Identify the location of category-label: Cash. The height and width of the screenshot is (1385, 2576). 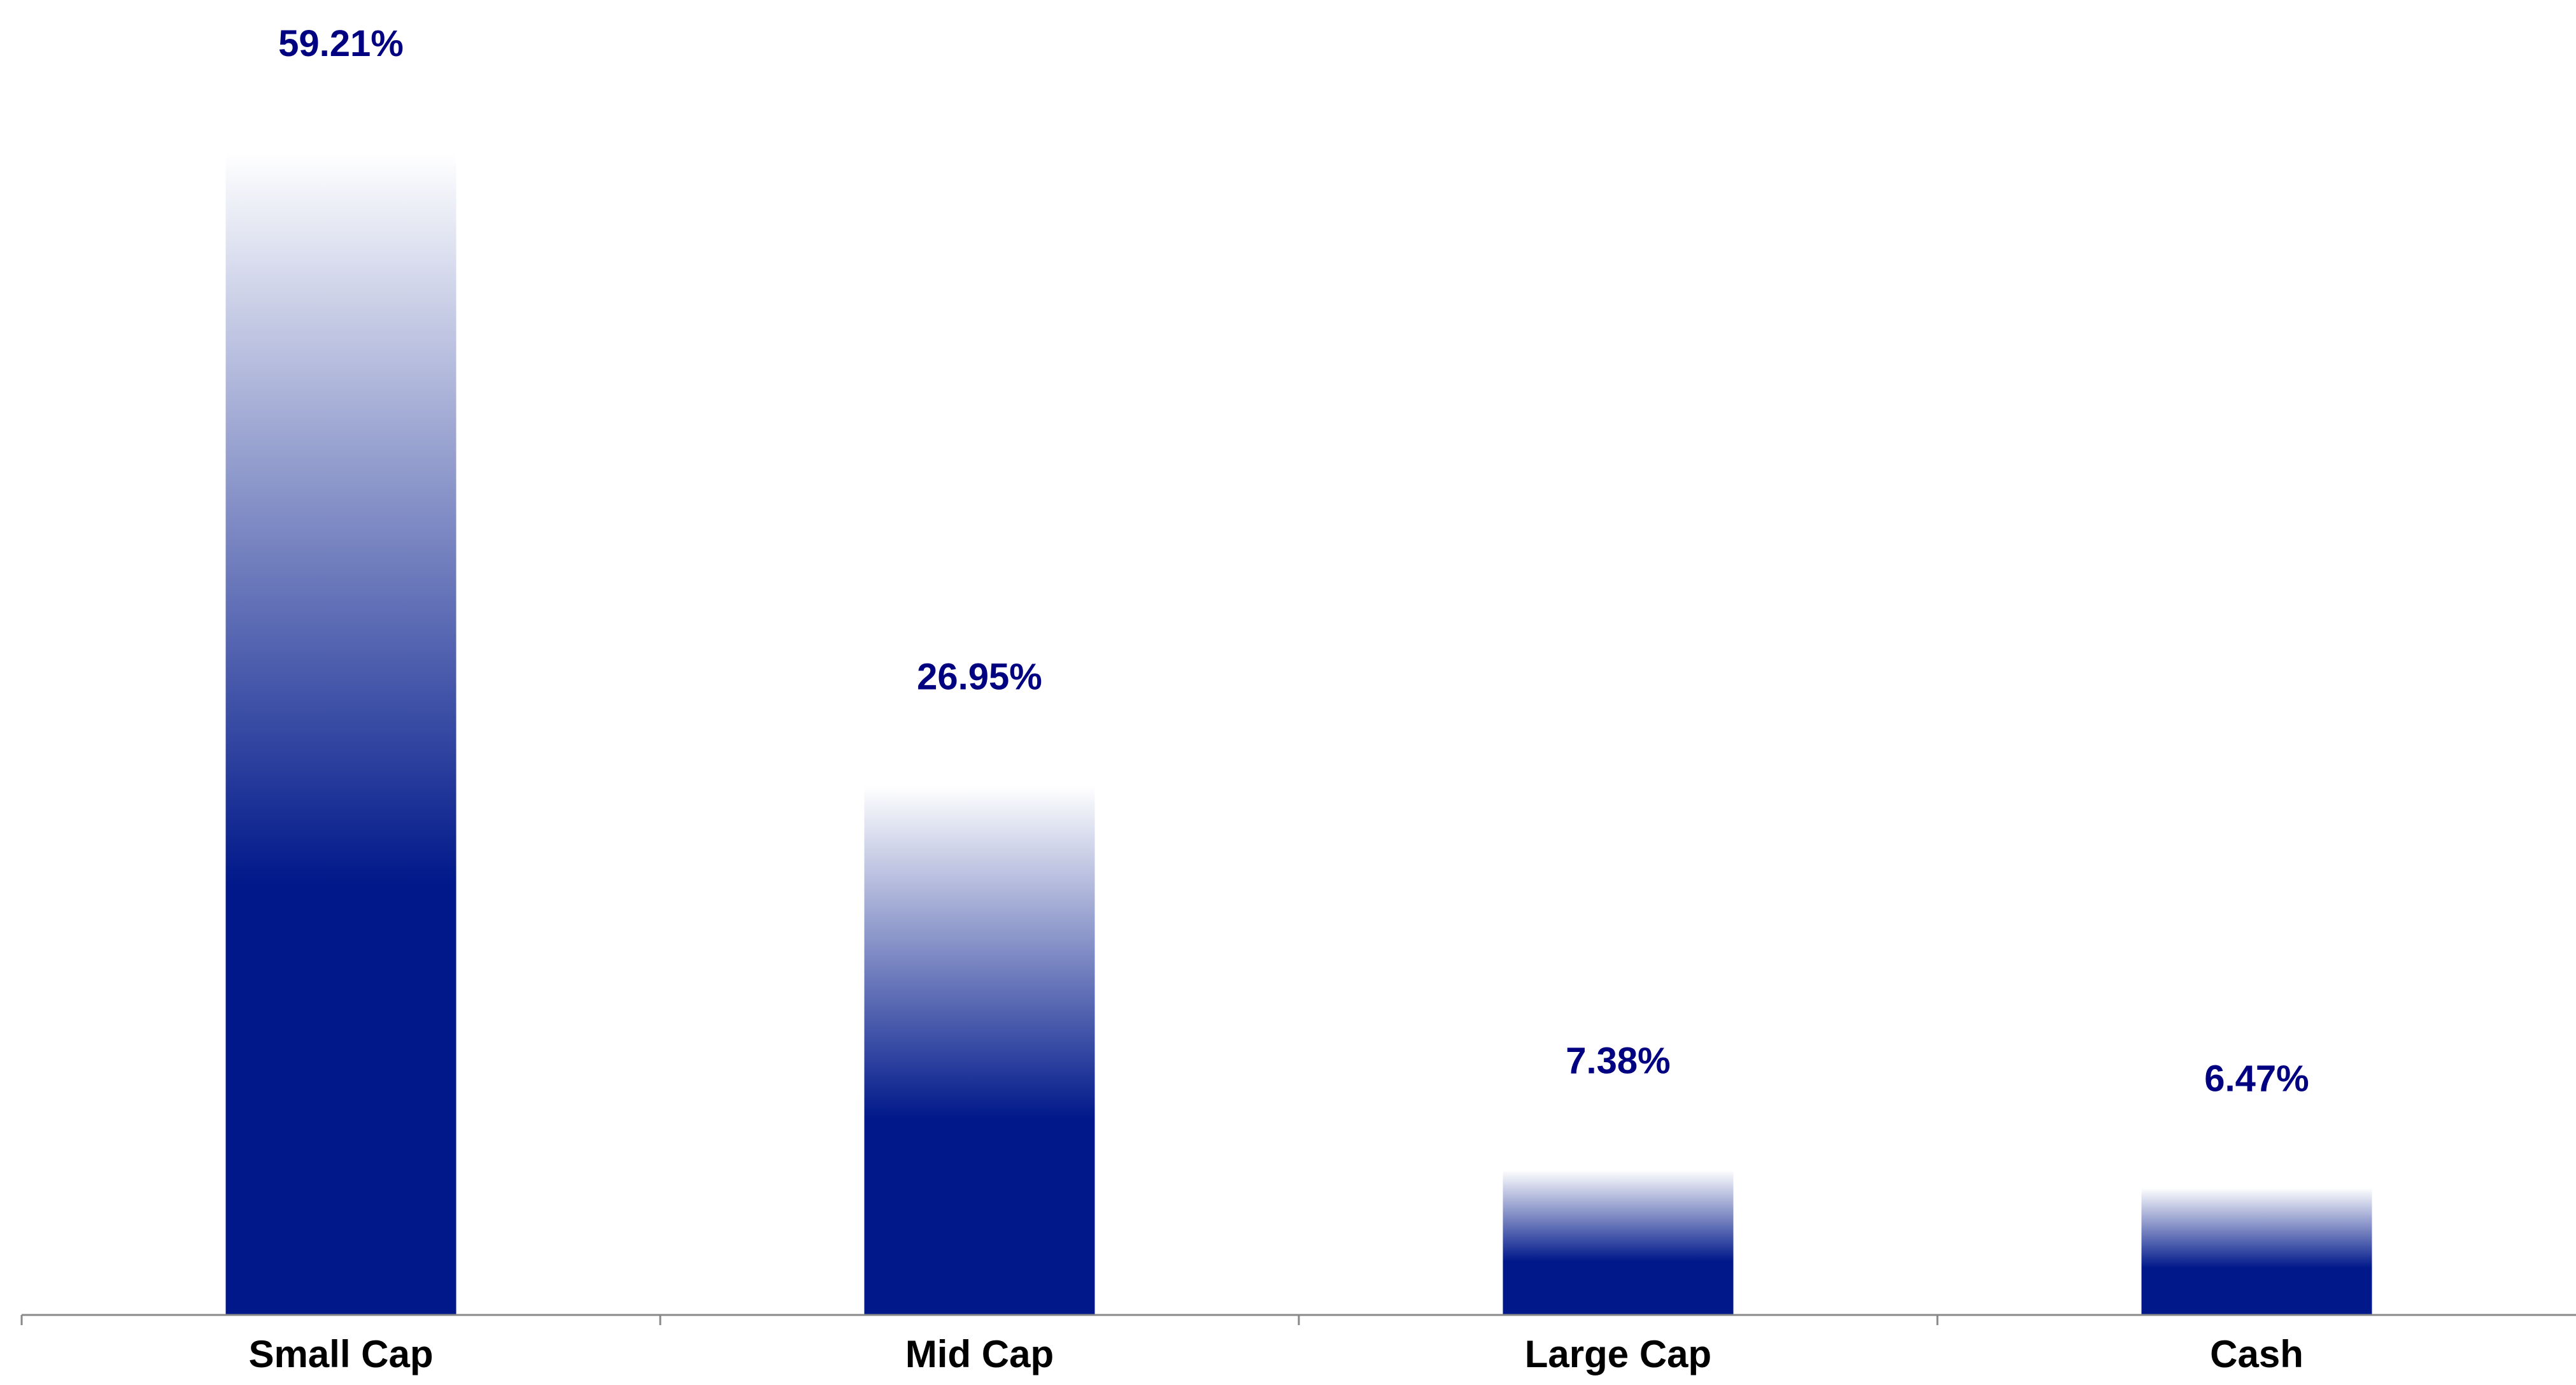
(2257, 1354).